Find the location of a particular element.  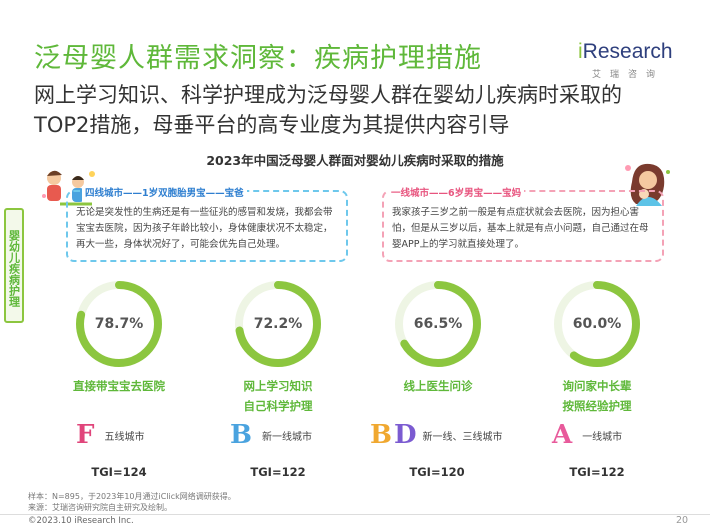

city-tier-text: 五线城市 is located at coordinates (124, 437).